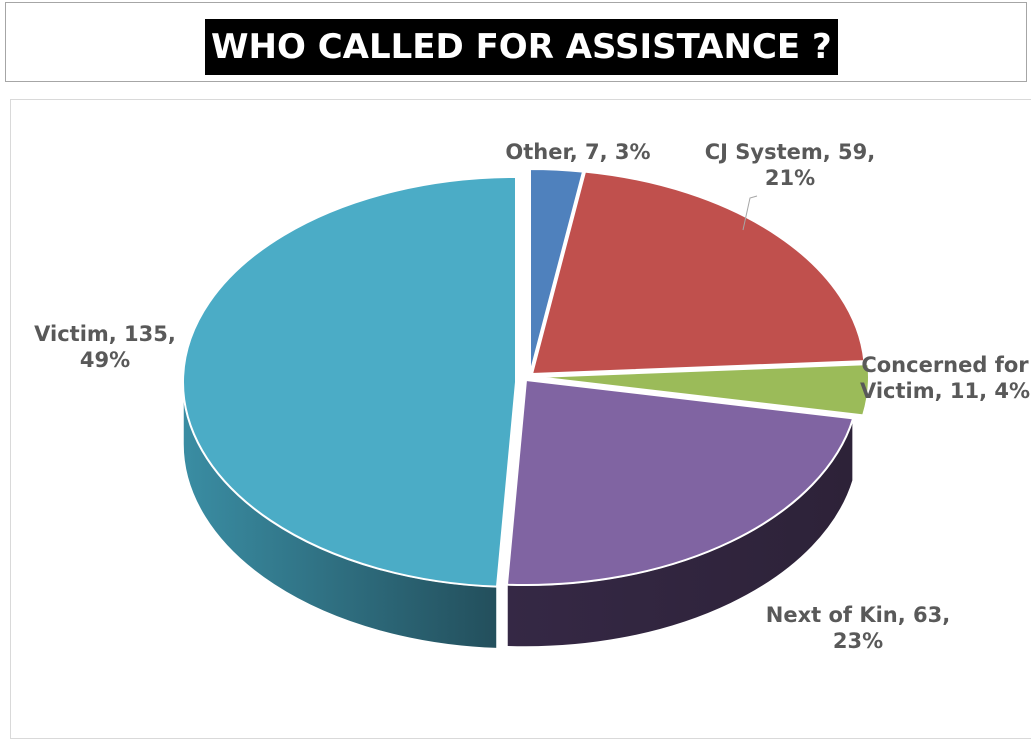 The height and width of the screenshot is (739, 1031). I want to click on data-label-victim: Victim, 135, 49%, so click(105, 347).